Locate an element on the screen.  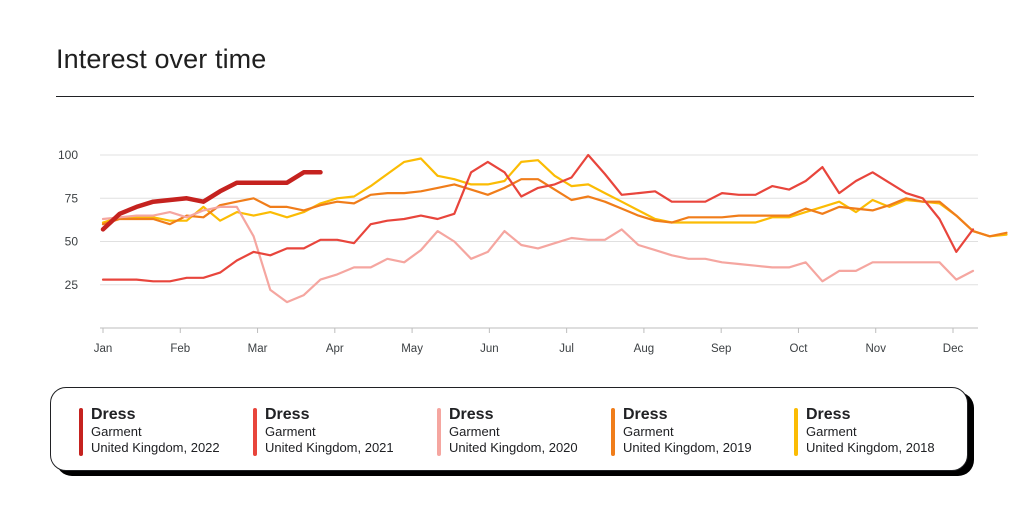
y-tick-label: 25 is located at coordinates (72, 285).